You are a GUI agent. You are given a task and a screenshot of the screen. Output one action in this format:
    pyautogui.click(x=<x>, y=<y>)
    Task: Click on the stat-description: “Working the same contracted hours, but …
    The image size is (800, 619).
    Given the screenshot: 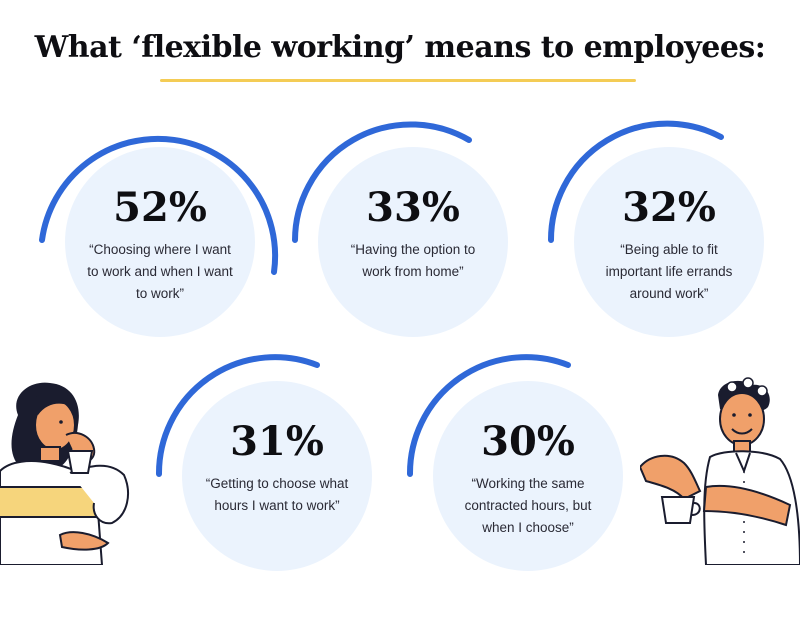 What is the action you would take?
    pyautogui.click(x=528, y=505)
    